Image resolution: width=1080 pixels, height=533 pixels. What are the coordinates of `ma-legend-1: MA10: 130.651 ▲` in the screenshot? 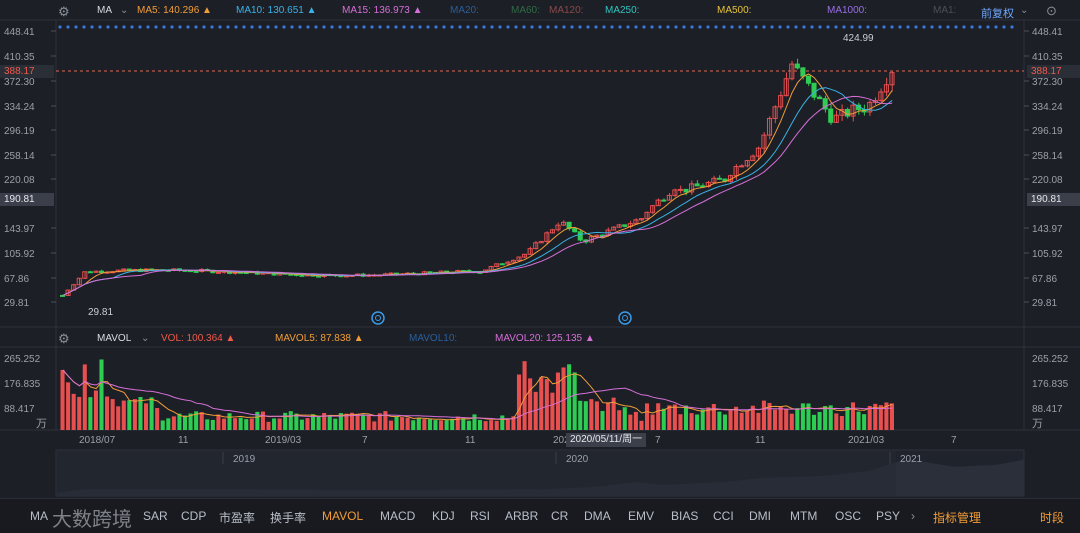 It's located at (276, 10).